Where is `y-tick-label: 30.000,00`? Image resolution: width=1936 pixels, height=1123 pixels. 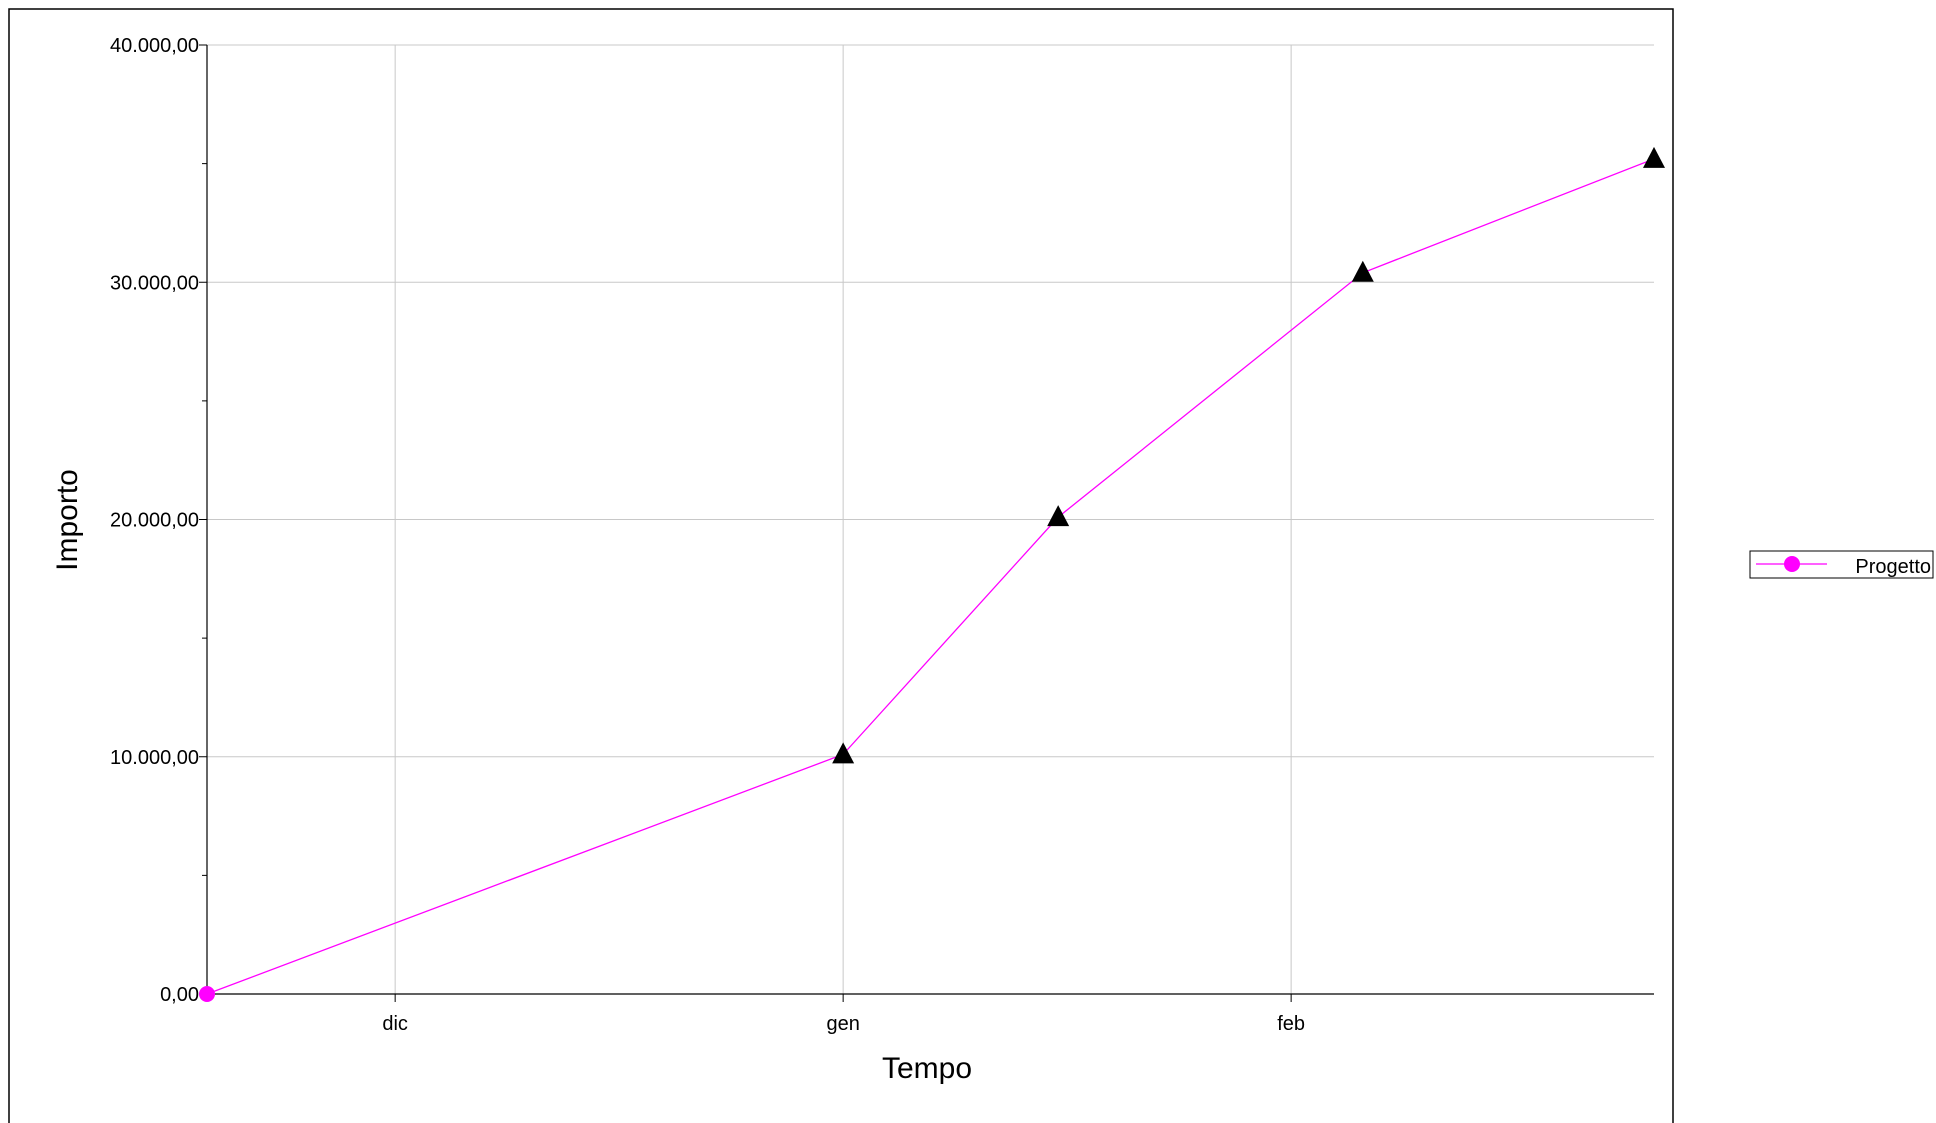
y-tick-label: 30.000,00 is located at coordinates (154, 283).